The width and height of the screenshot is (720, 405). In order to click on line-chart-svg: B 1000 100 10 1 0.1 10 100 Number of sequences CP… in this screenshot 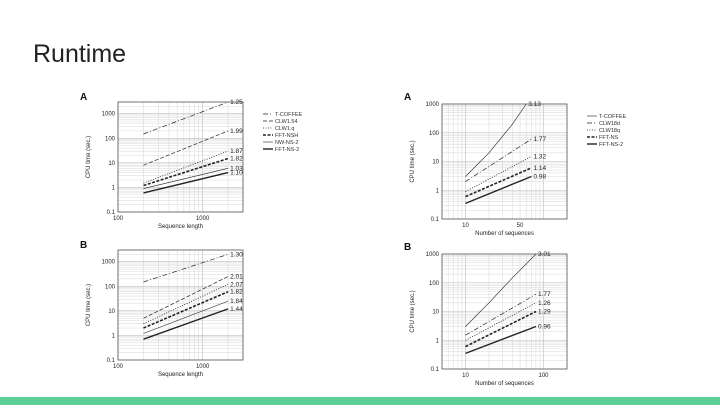, I will do `click(486, 314)`.